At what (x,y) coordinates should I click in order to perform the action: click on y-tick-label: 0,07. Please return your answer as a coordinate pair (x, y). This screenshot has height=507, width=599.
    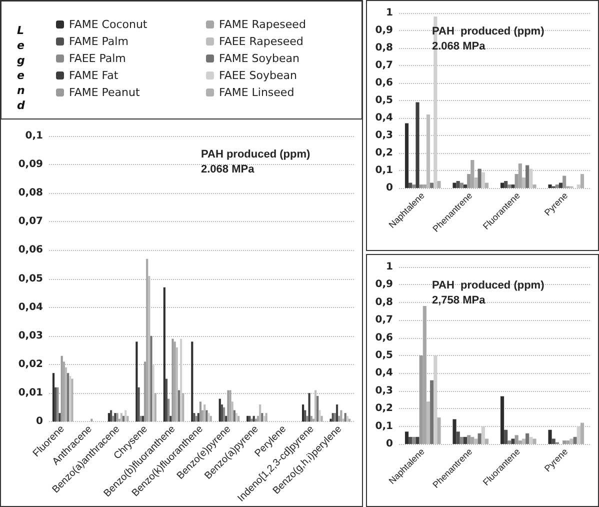
    Looking at the image, I should click on (31, 222).